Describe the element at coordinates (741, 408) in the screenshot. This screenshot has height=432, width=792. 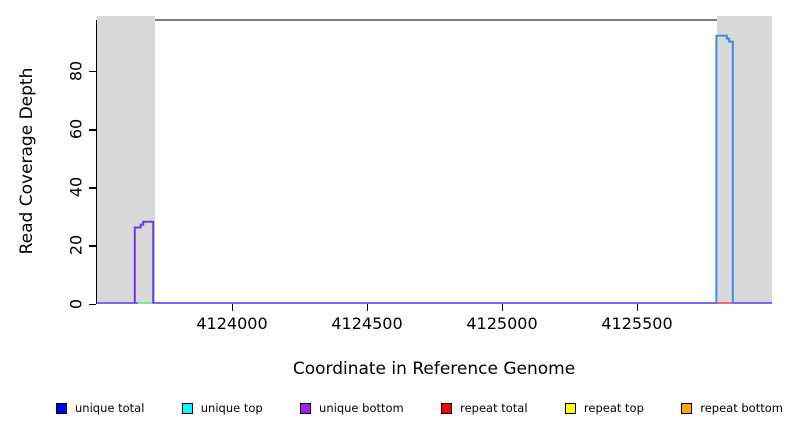
I see `legend-label: repeat bottom` at that location.